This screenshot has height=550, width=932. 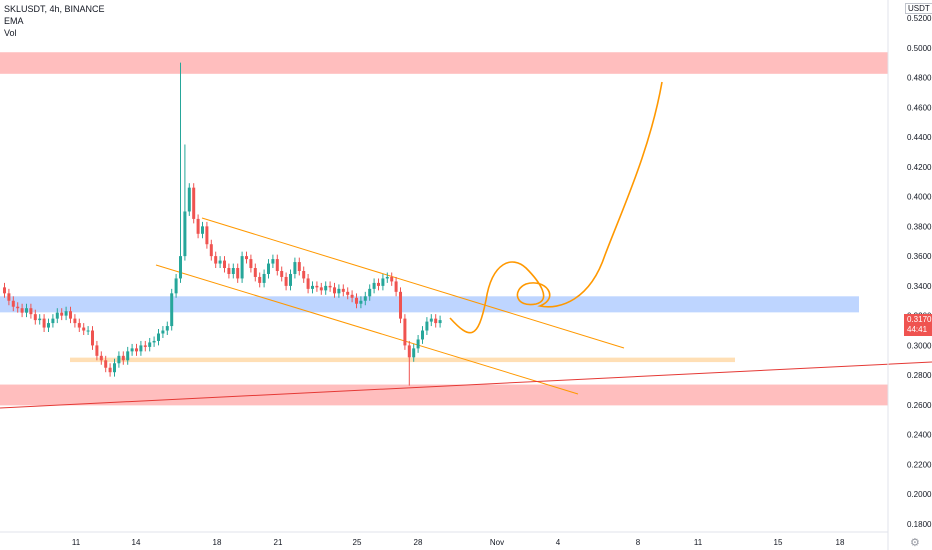 I want to click on ascending-trend-line, so click(x=466, y=385).